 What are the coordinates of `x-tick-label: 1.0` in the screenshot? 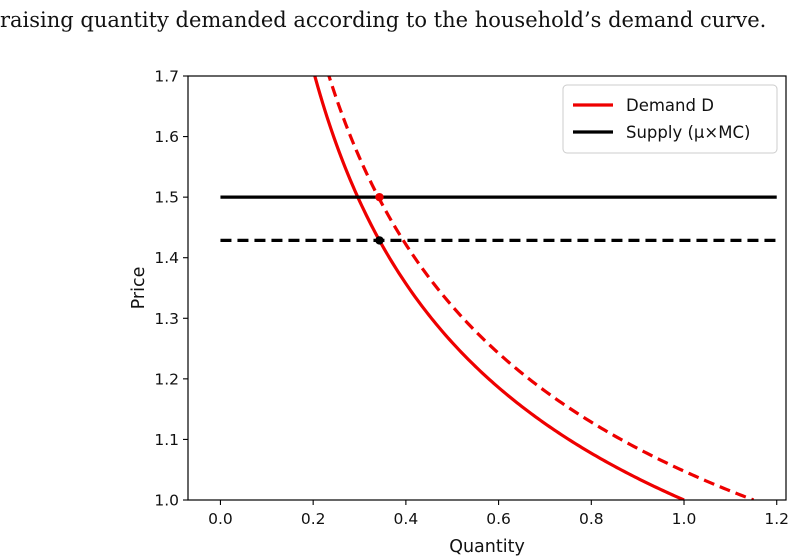 It's located at (684, 519).